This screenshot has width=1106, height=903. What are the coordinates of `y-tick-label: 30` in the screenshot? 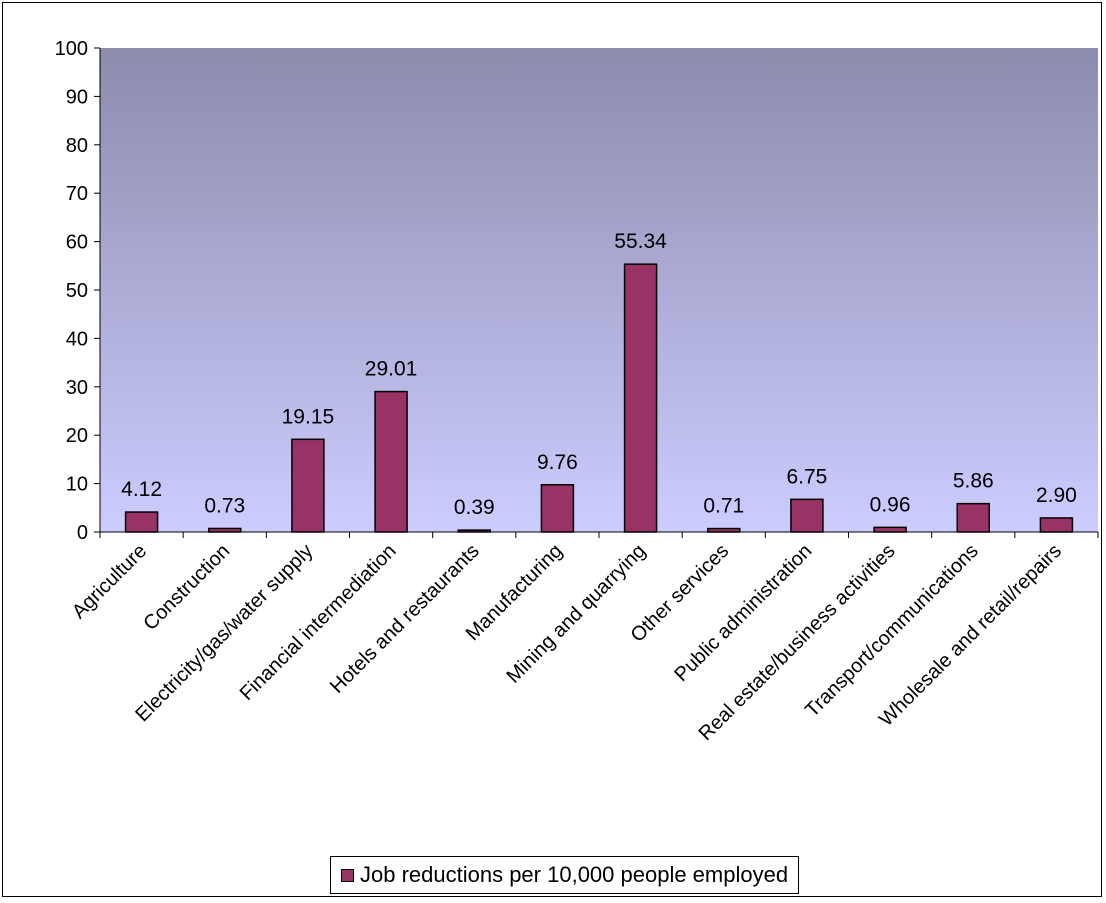 It's located at (77, 388).